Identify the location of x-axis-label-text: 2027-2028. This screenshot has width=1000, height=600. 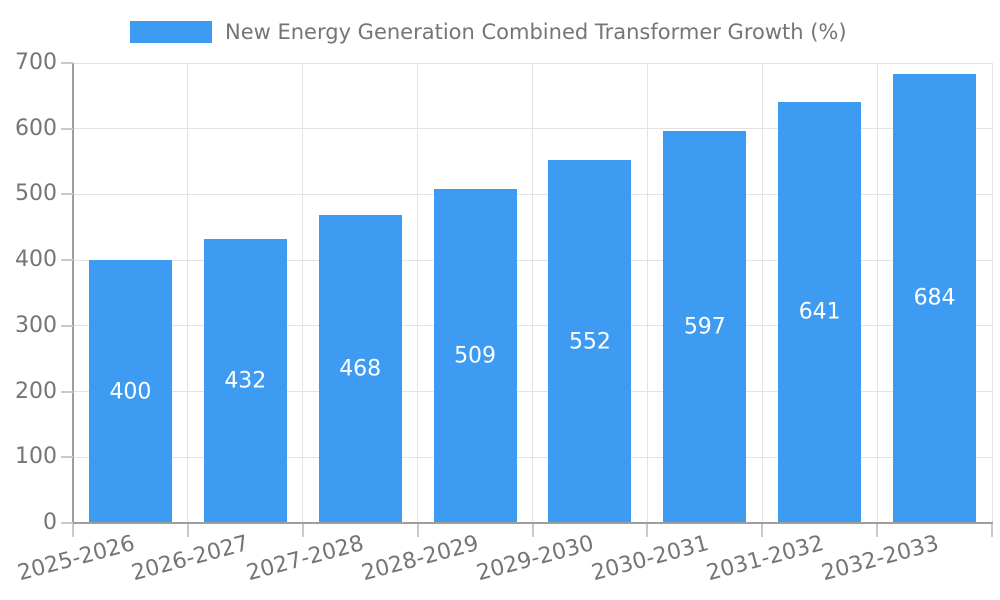
(305, 559).